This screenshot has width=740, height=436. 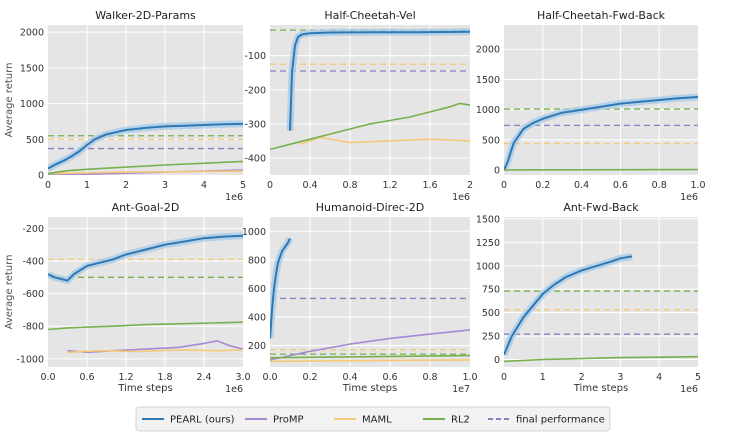 I want to click on legend-item: PEARL (ours), so click(x=188, y=420).